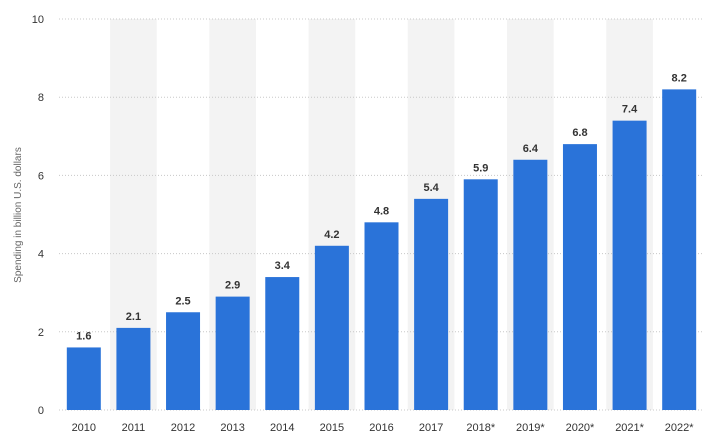  Describe the element at coordinates (38, 20) in the screenshot. I see `y-tick-label: 10` at that location.